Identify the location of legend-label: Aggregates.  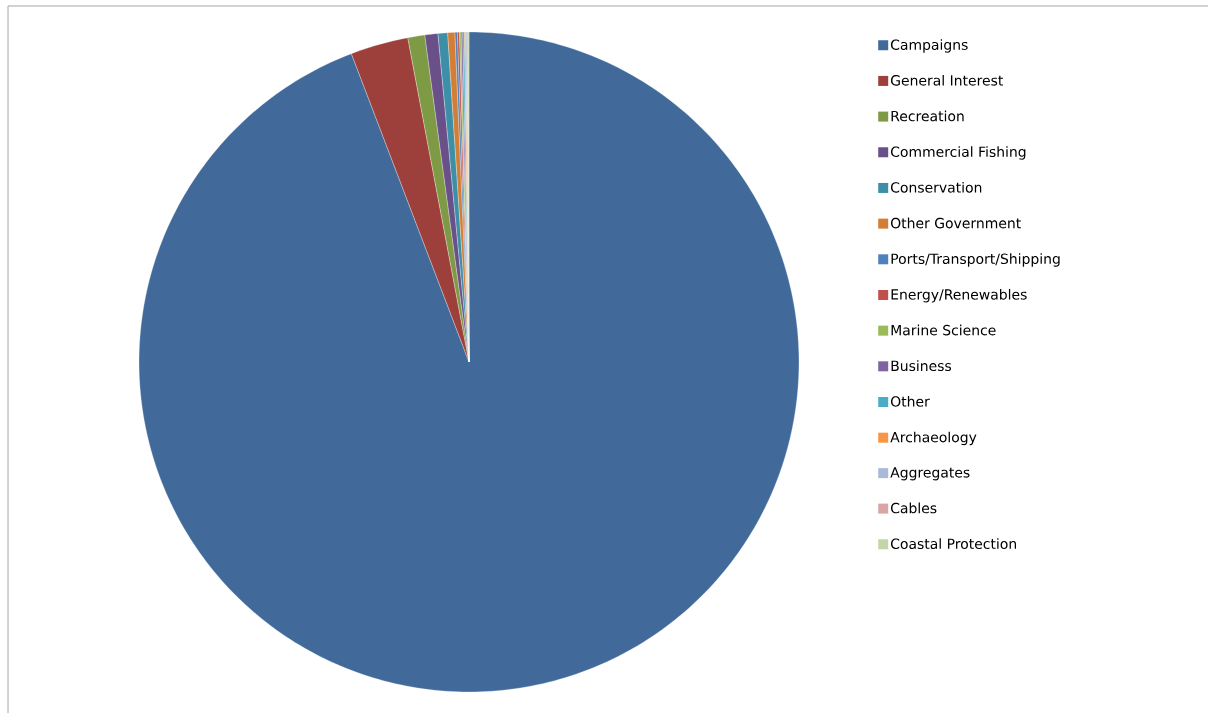
(930, 474).